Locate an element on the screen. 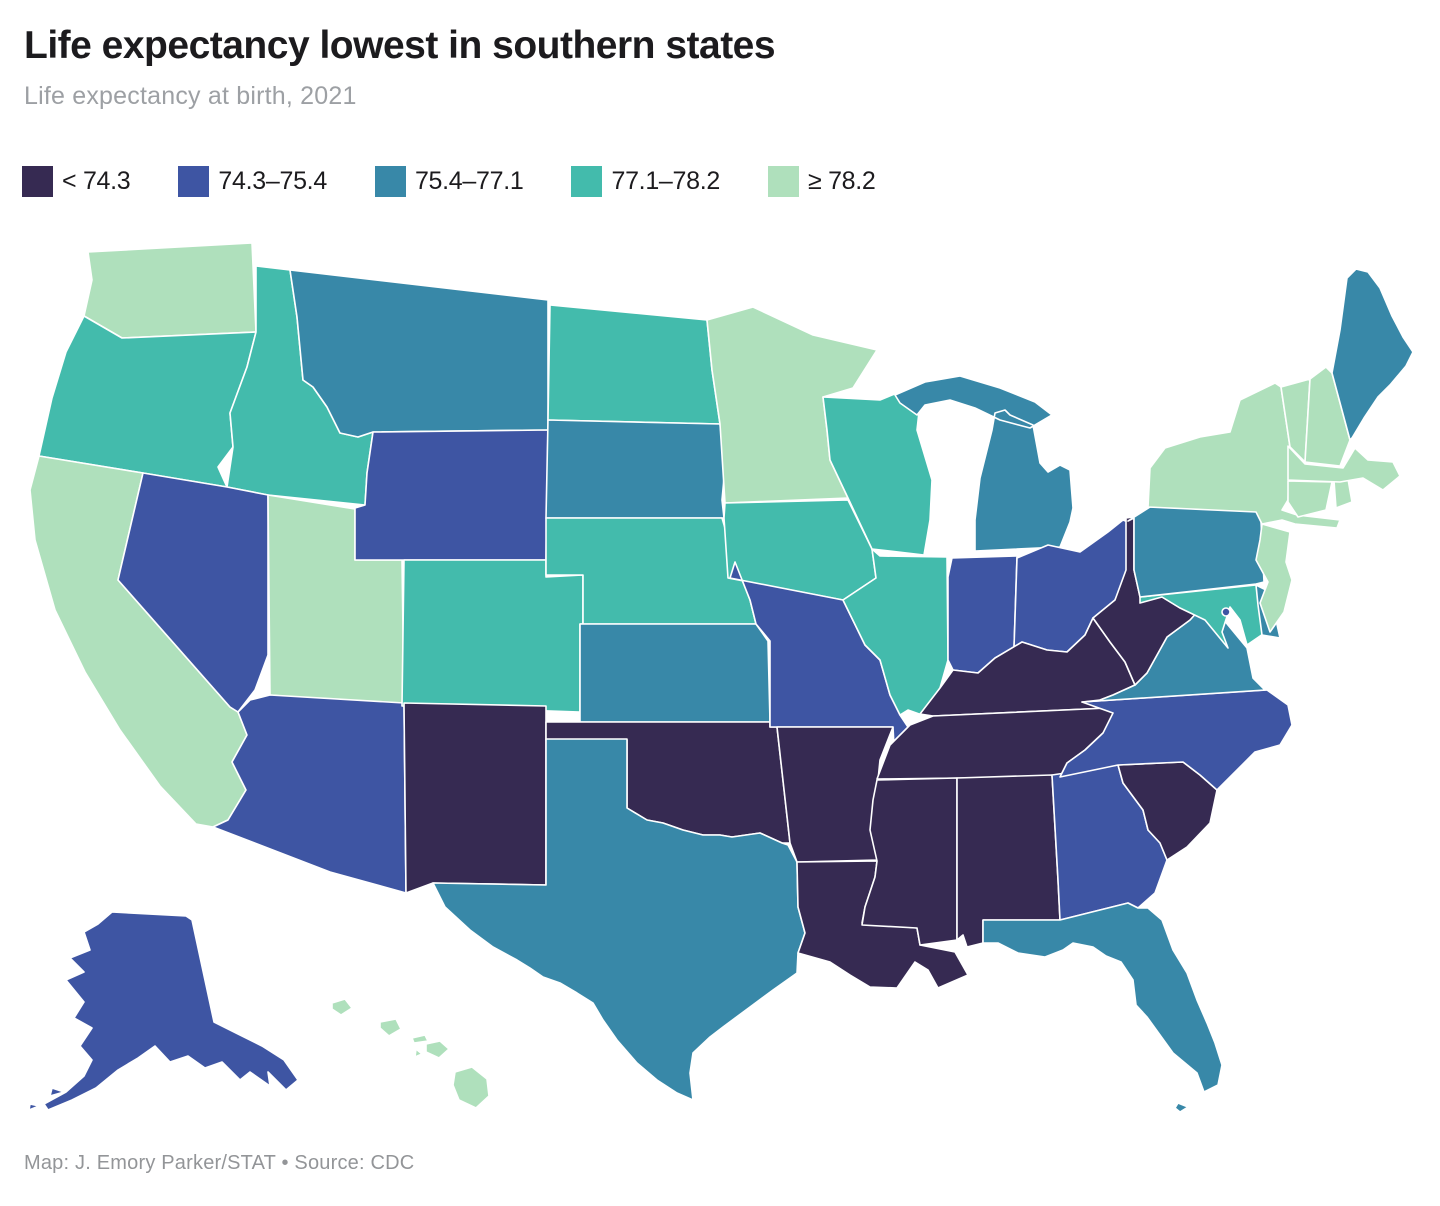 This screenshot has width=1440, height=1206. state-WA: Washington — ≥ 78.2 is located at coordinates (170, 290).